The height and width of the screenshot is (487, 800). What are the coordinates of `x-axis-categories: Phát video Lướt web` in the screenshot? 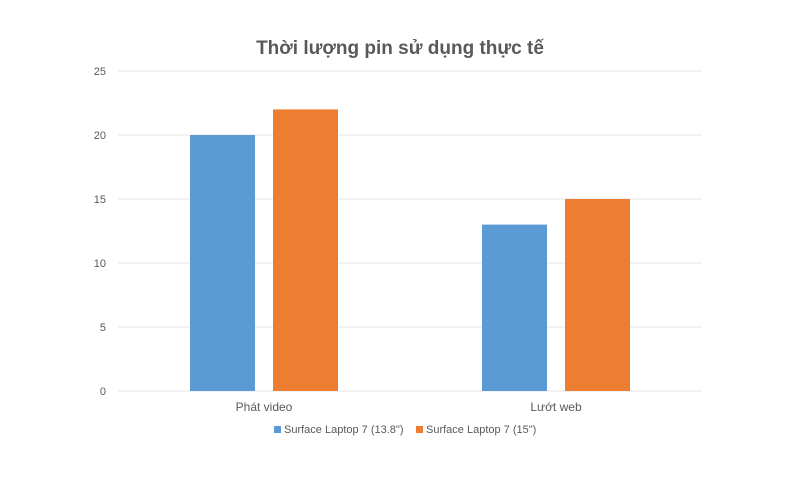 It's located at (409, 407).